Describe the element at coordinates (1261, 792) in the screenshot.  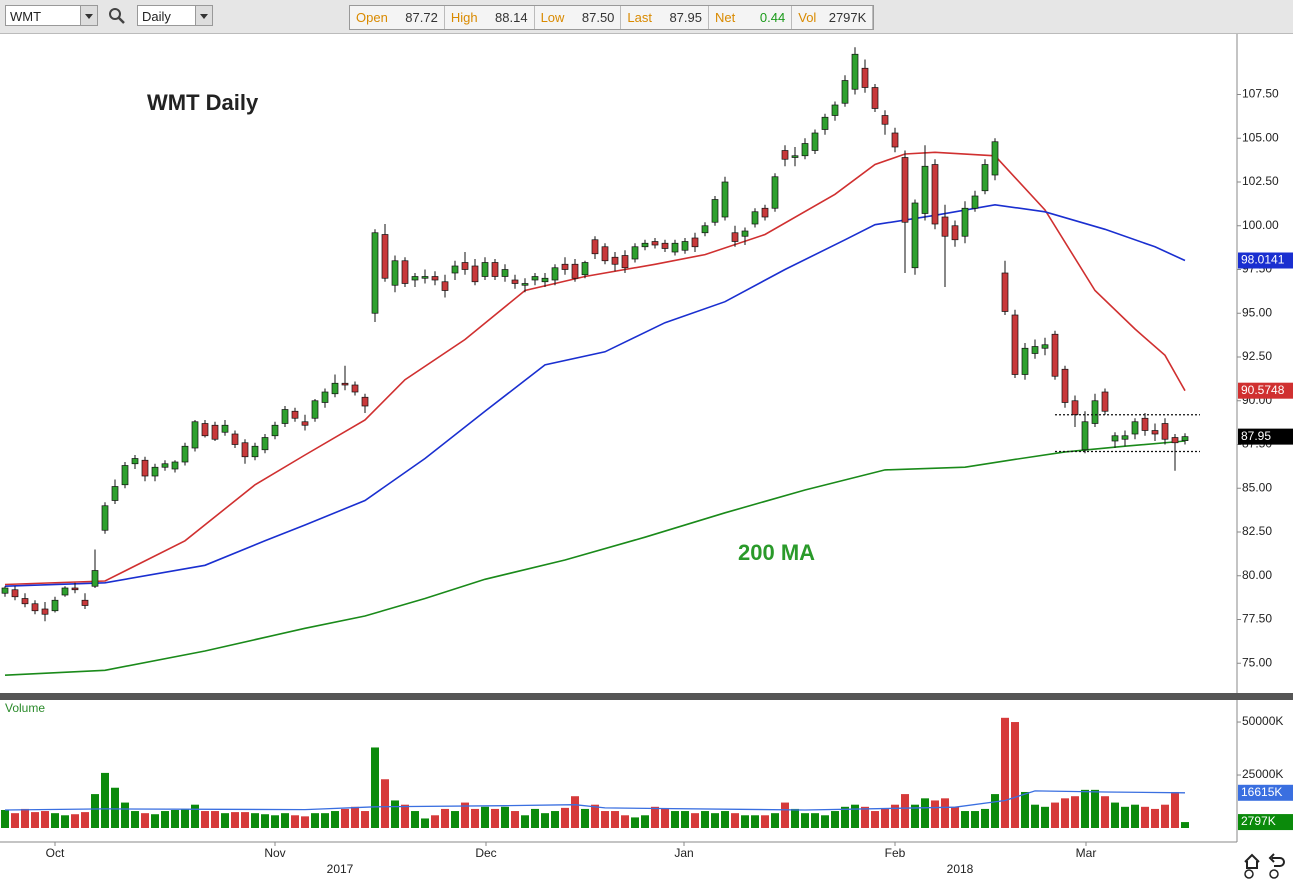
I see `price-tag-label: 16615K` at that location.